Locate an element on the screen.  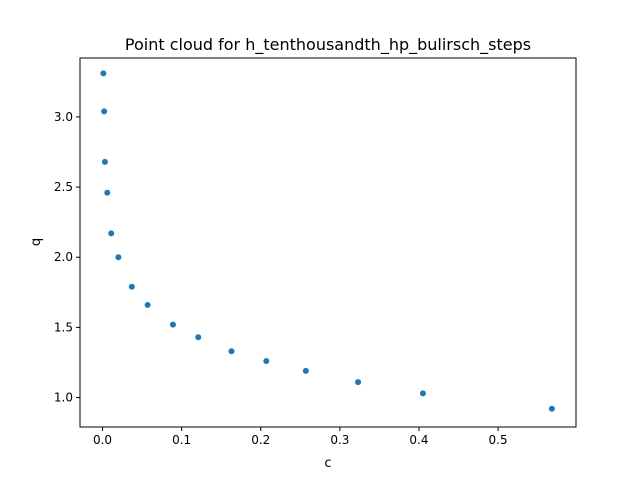
x-tick-label: 0.3 is located at coordinates (339, 440).